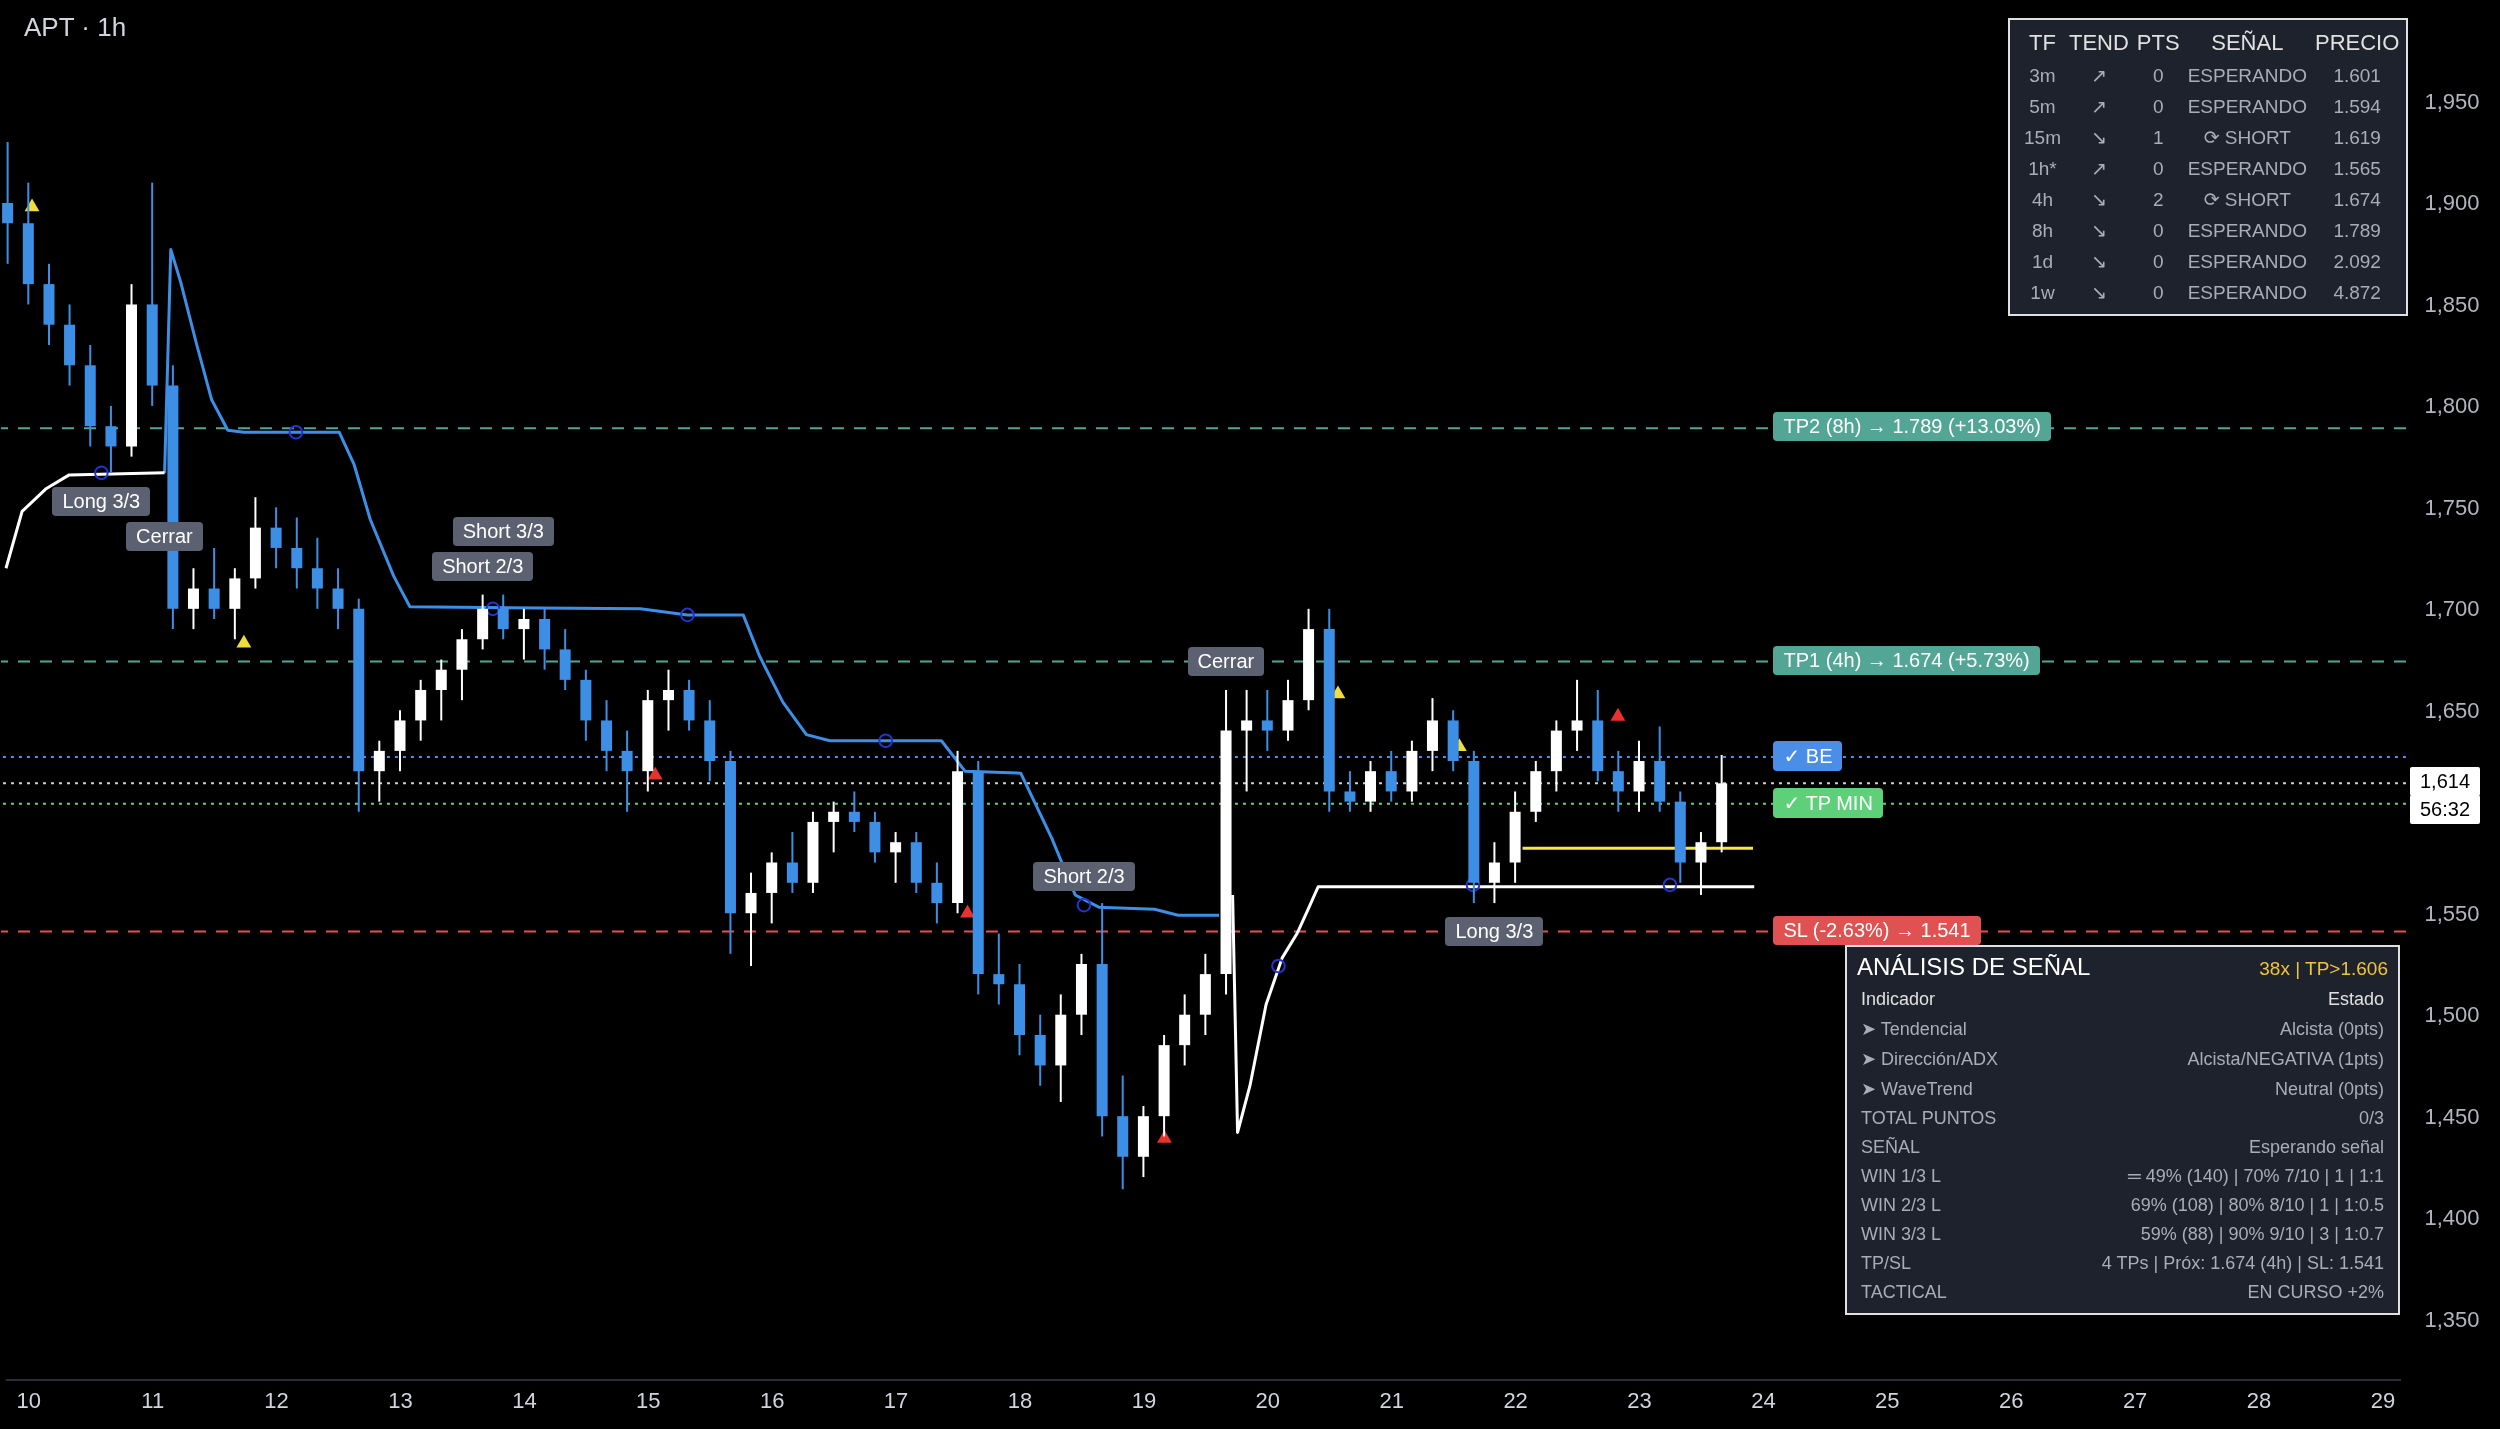  I want to click on x-tick-label: 16, so click(772, 1400).